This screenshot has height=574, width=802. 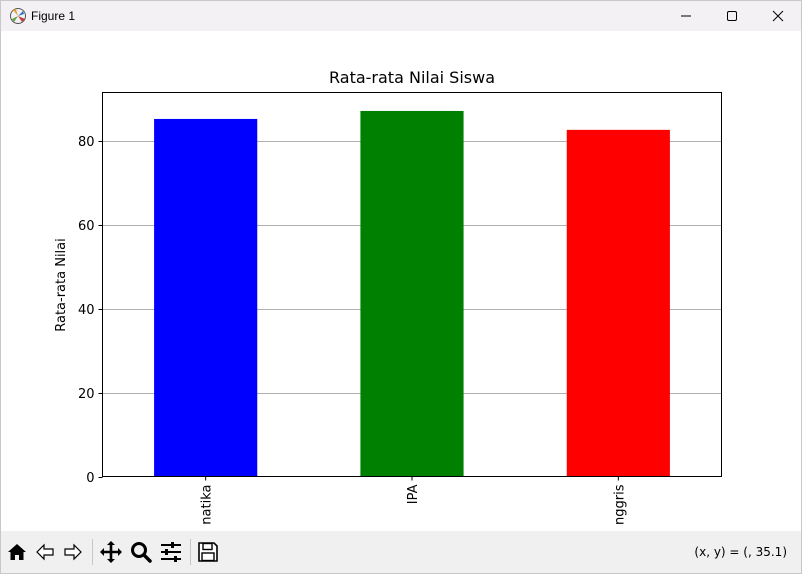 I want to click on minimize-button, so click(x=686, y=16).